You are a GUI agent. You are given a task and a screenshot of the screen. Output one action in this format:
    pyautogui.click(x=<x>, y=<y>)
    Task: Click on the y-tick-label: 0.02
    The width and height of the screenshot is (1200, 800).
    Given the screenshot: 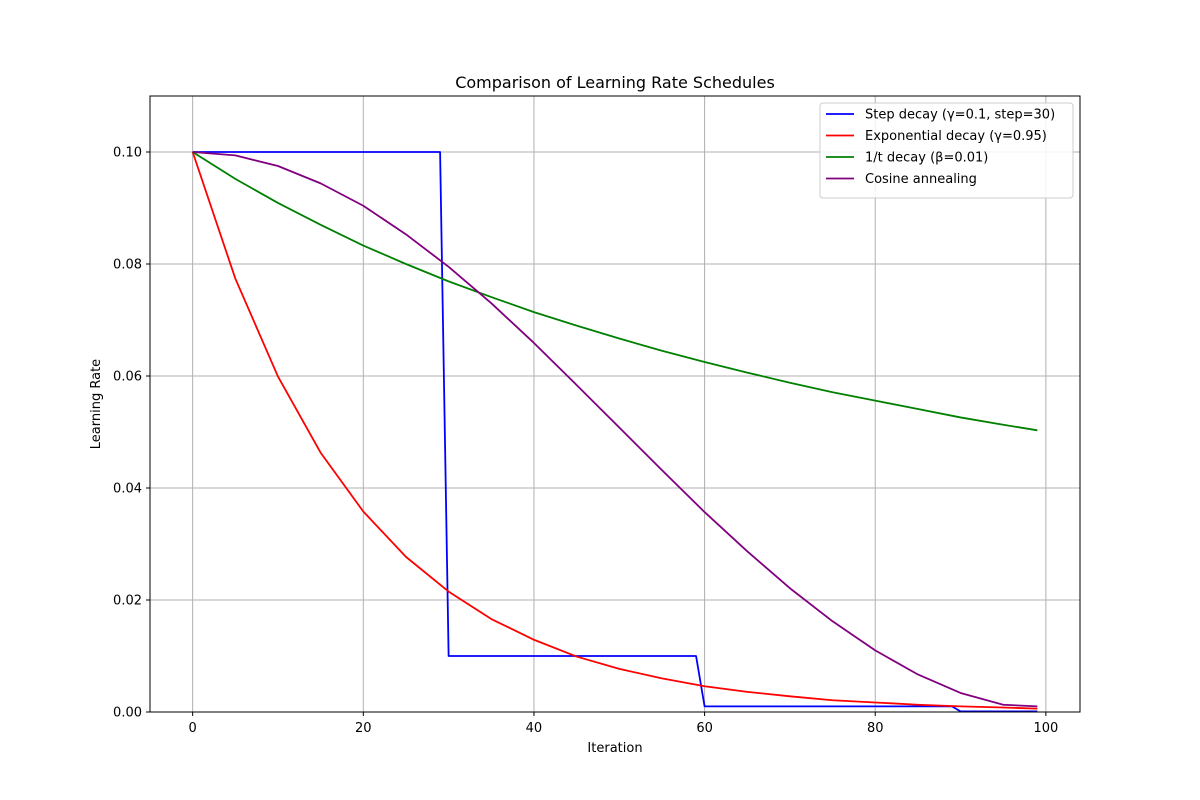 What is the action you would take?
    pyautogui.click(x=127, y=601)
    